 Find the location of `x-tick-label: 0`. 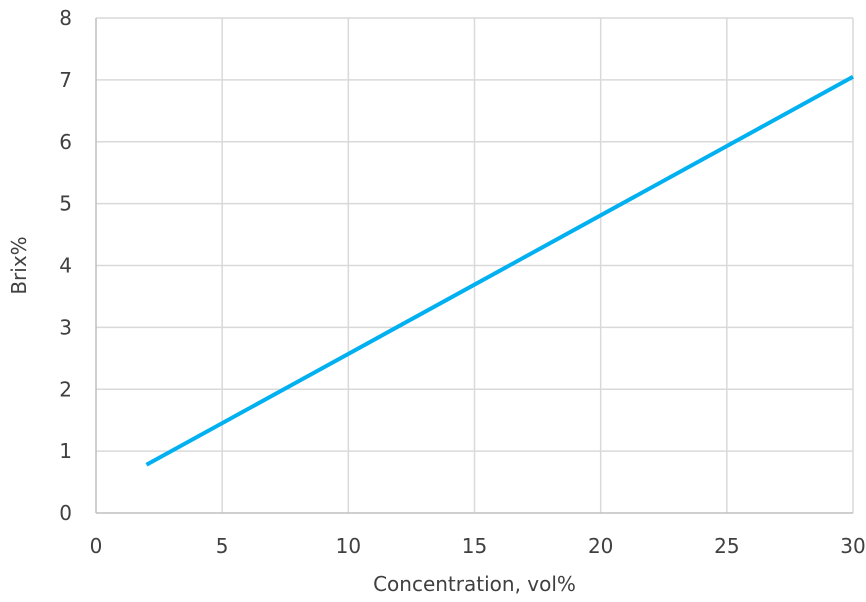

x-tick-label: 0 is located at coordinates (96, 546).